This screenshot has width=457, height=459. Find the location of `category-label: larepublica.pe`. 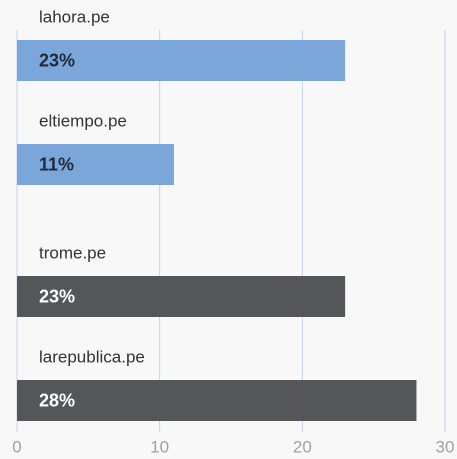

category-label: larepublica.pe is located at coordinates (92, 356).